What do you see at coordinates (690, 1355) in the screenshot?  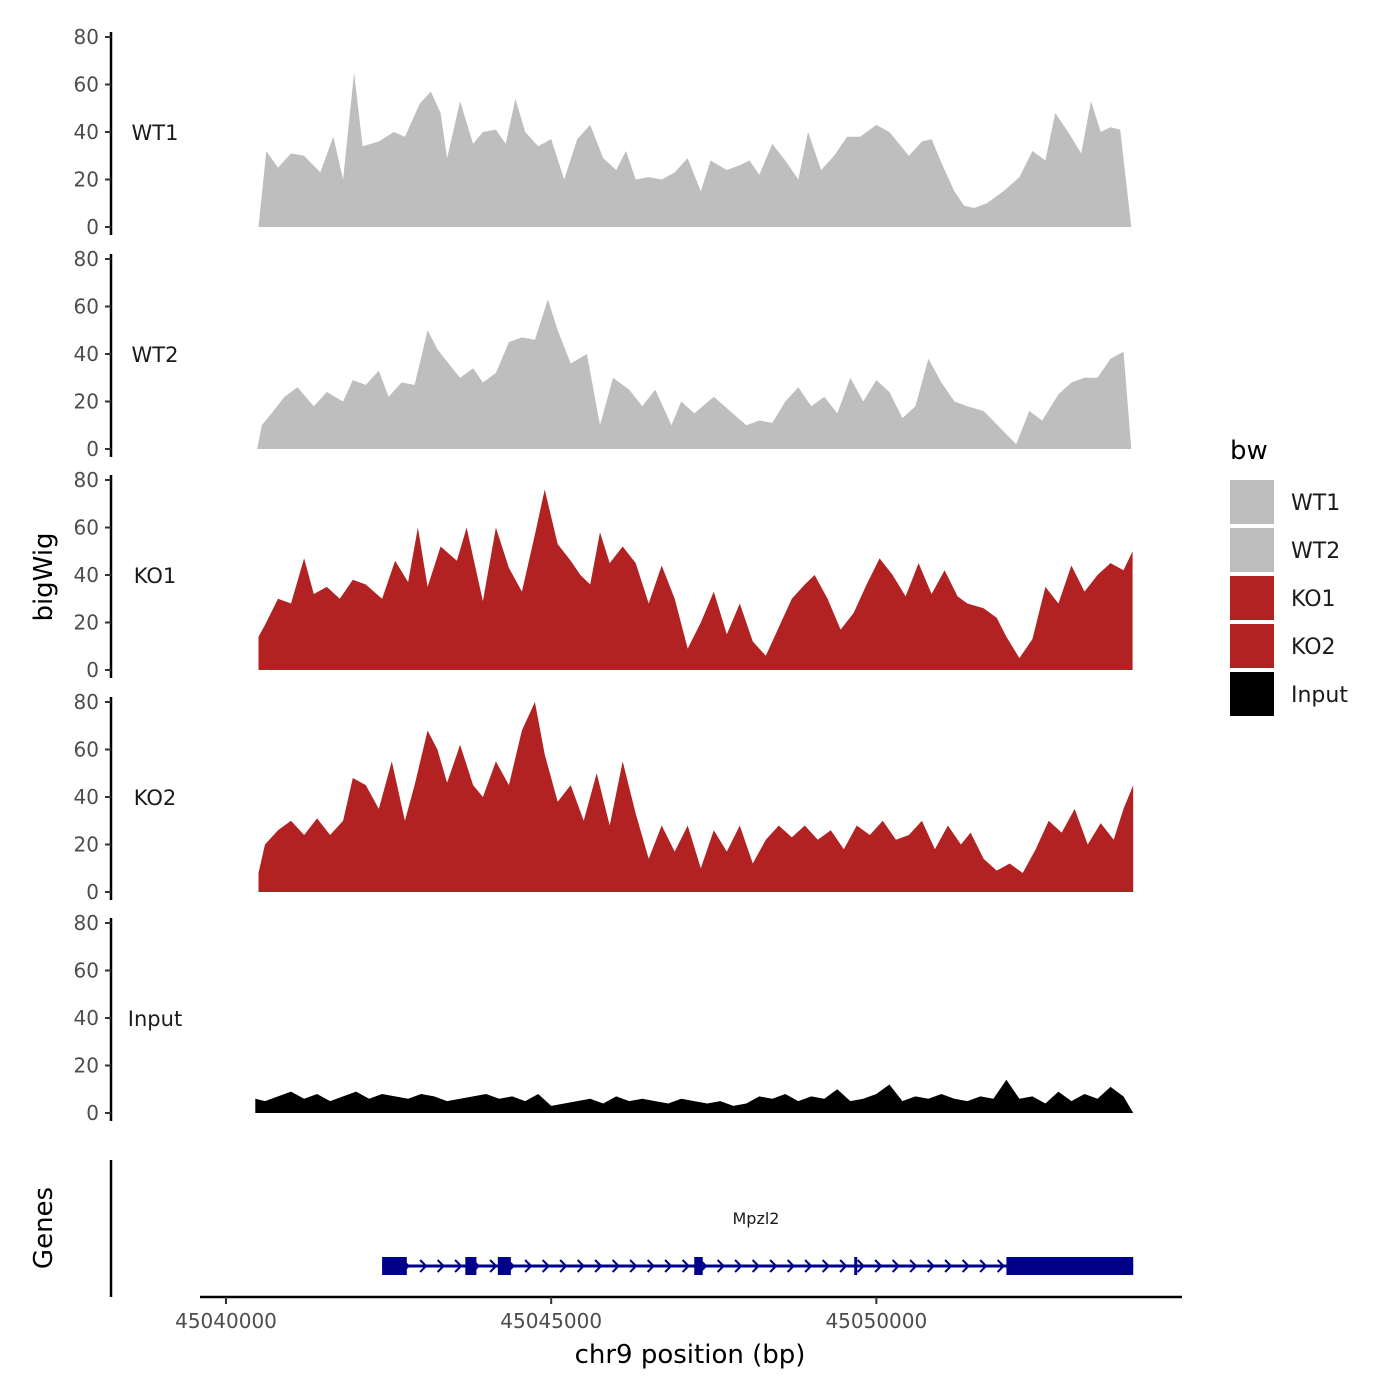 I see `x-axis-title: chr9 position (bp)` at bounding box center [690, 1355].